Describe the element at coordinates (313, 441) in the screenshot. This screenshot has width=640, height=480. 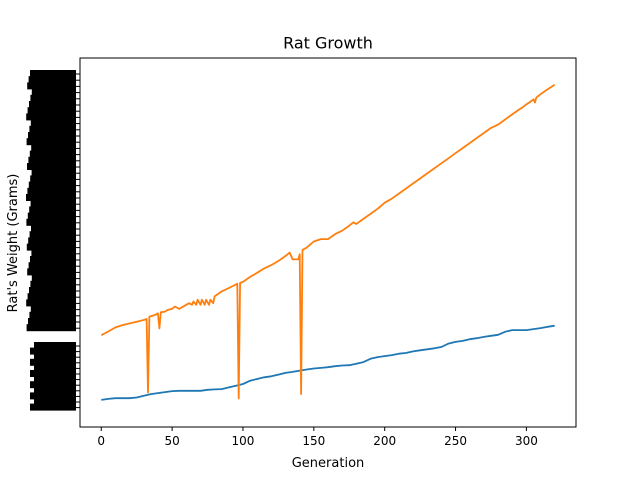
I see `x-tick-label: 150` at that location.